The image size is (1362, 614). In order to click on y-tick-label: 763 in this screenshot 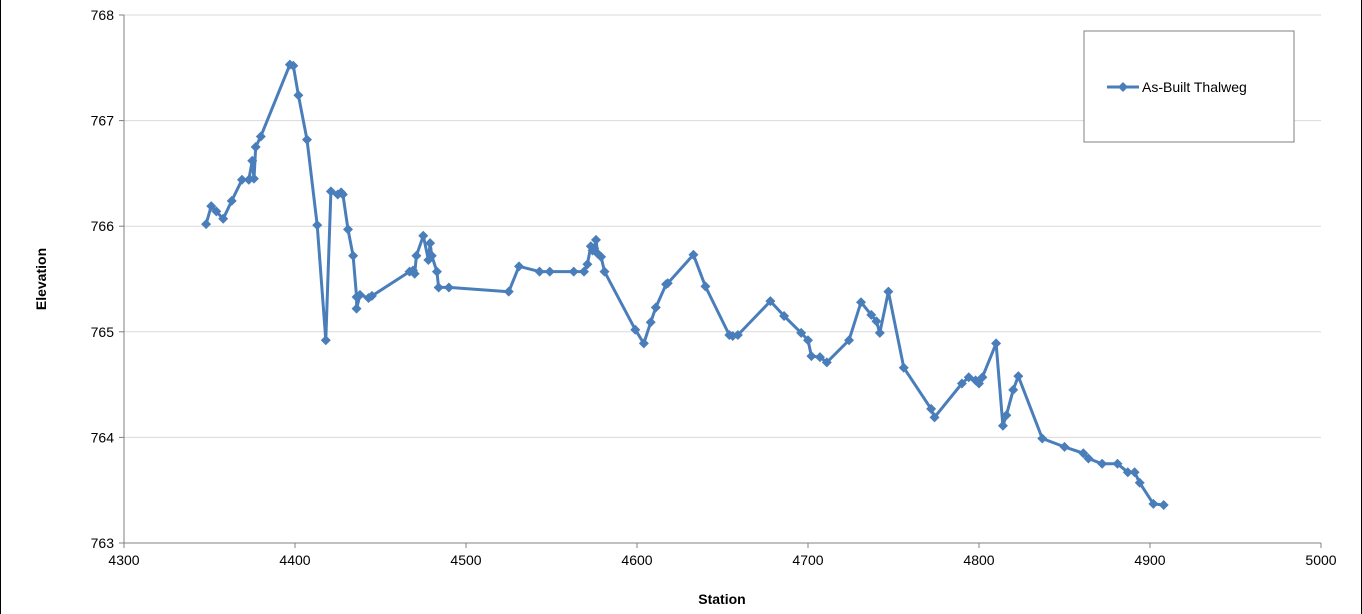, I will do `click(103, 543)`.